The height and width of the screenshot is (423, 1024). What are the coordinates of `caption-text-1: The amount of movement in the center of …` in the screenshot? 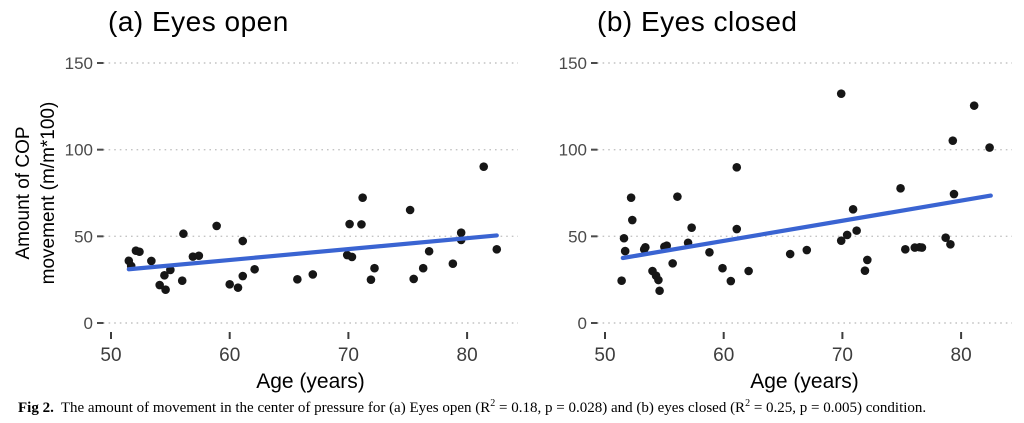 It's located at (275, 408).